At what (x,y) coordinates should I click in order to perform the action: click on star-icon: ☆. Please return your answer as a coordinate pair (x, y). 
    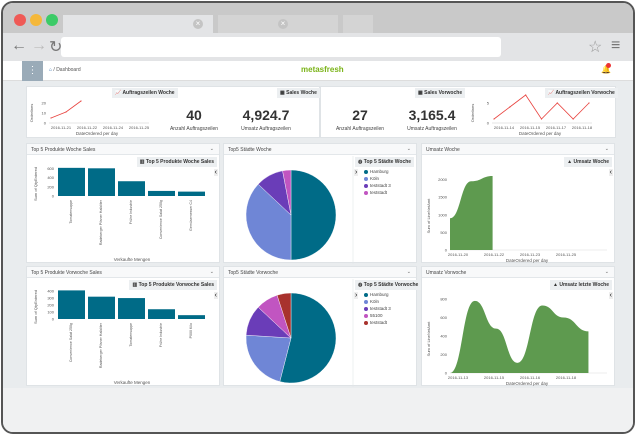
    Looking at the image, I should click on (595, 47).